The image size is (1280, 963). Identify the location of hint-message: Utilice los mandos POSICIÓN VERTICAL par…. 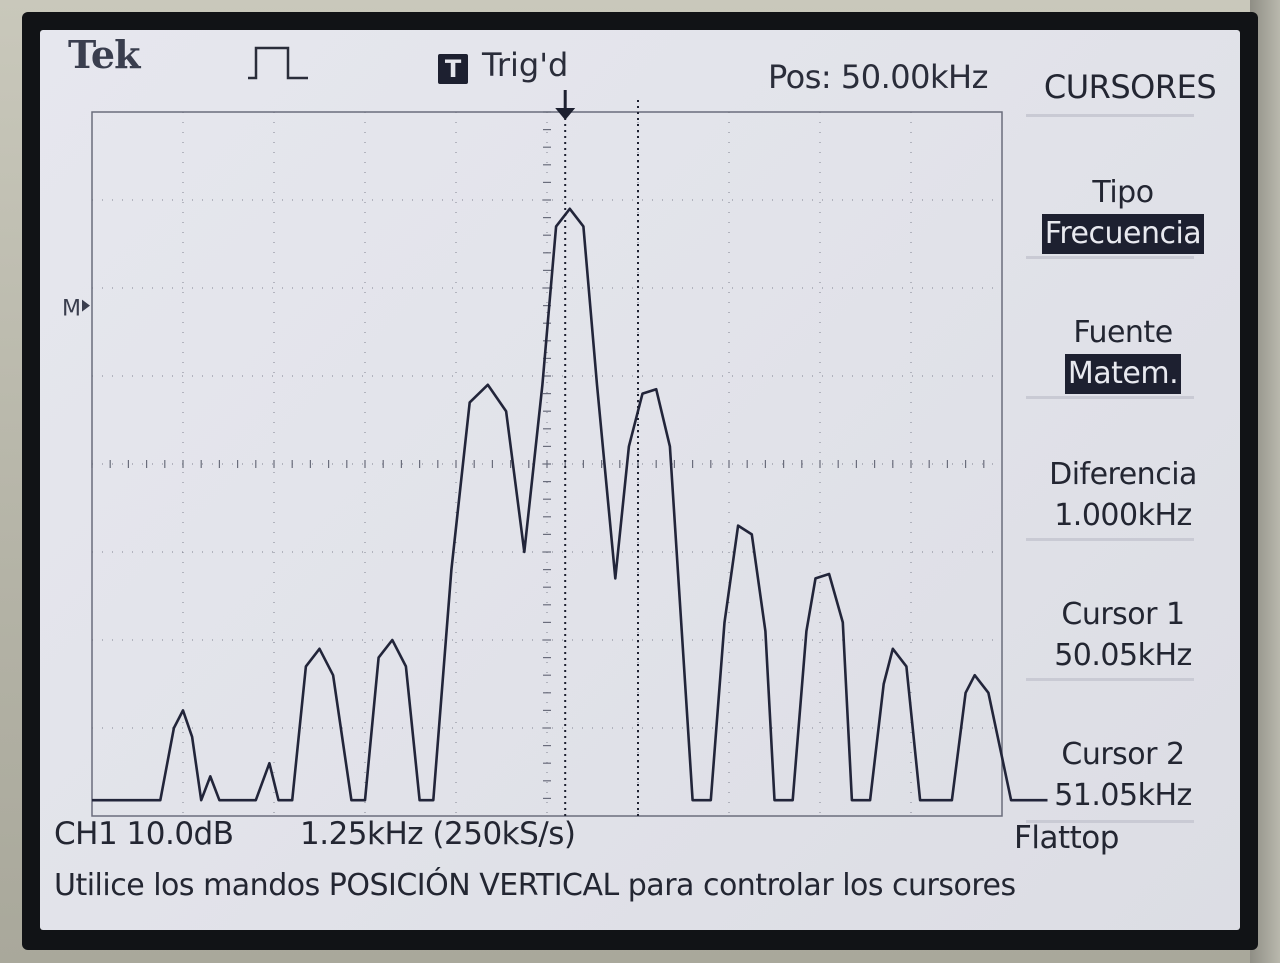
(535, 885).